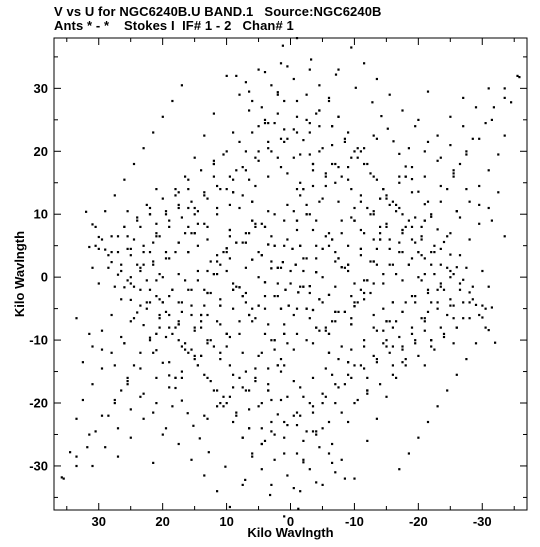 The height and width of the screenshot is (547, 540). Describe the element at coordinates (290, 521) in the screenshot. I see `x-tick-label: 0` at that location.